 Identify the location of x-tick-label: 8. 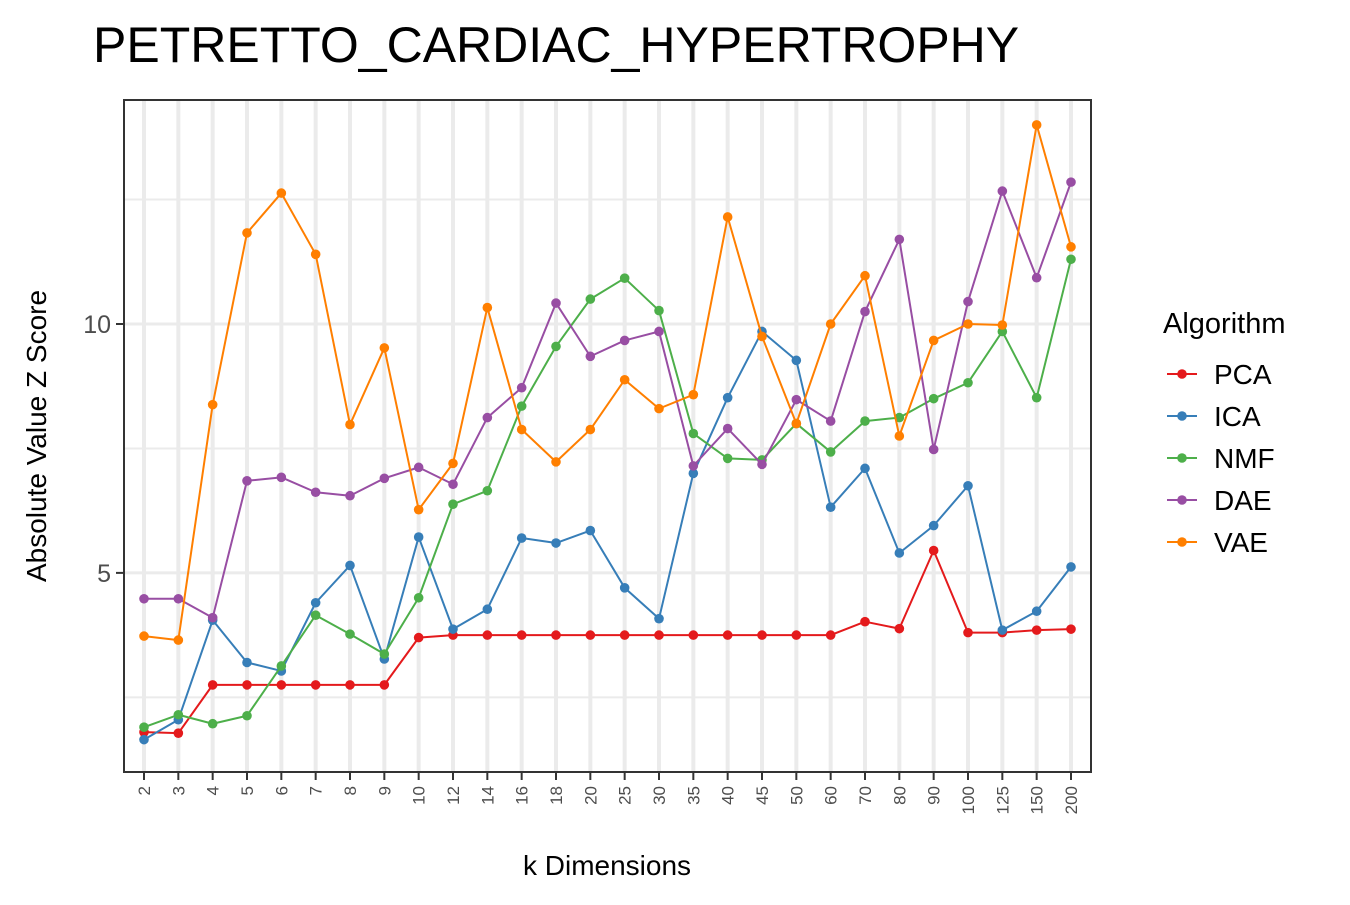
(350, 790).